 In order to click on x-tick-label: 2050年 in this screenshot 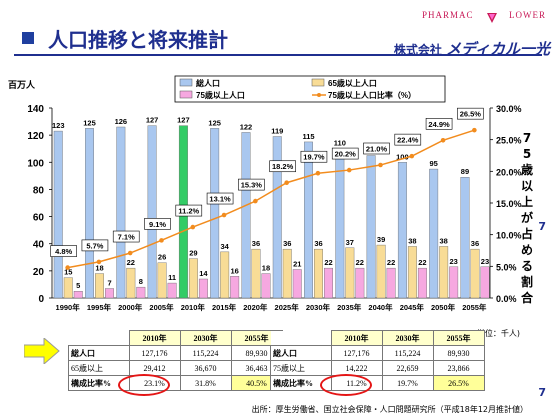, I will do `click(443, 307)`.